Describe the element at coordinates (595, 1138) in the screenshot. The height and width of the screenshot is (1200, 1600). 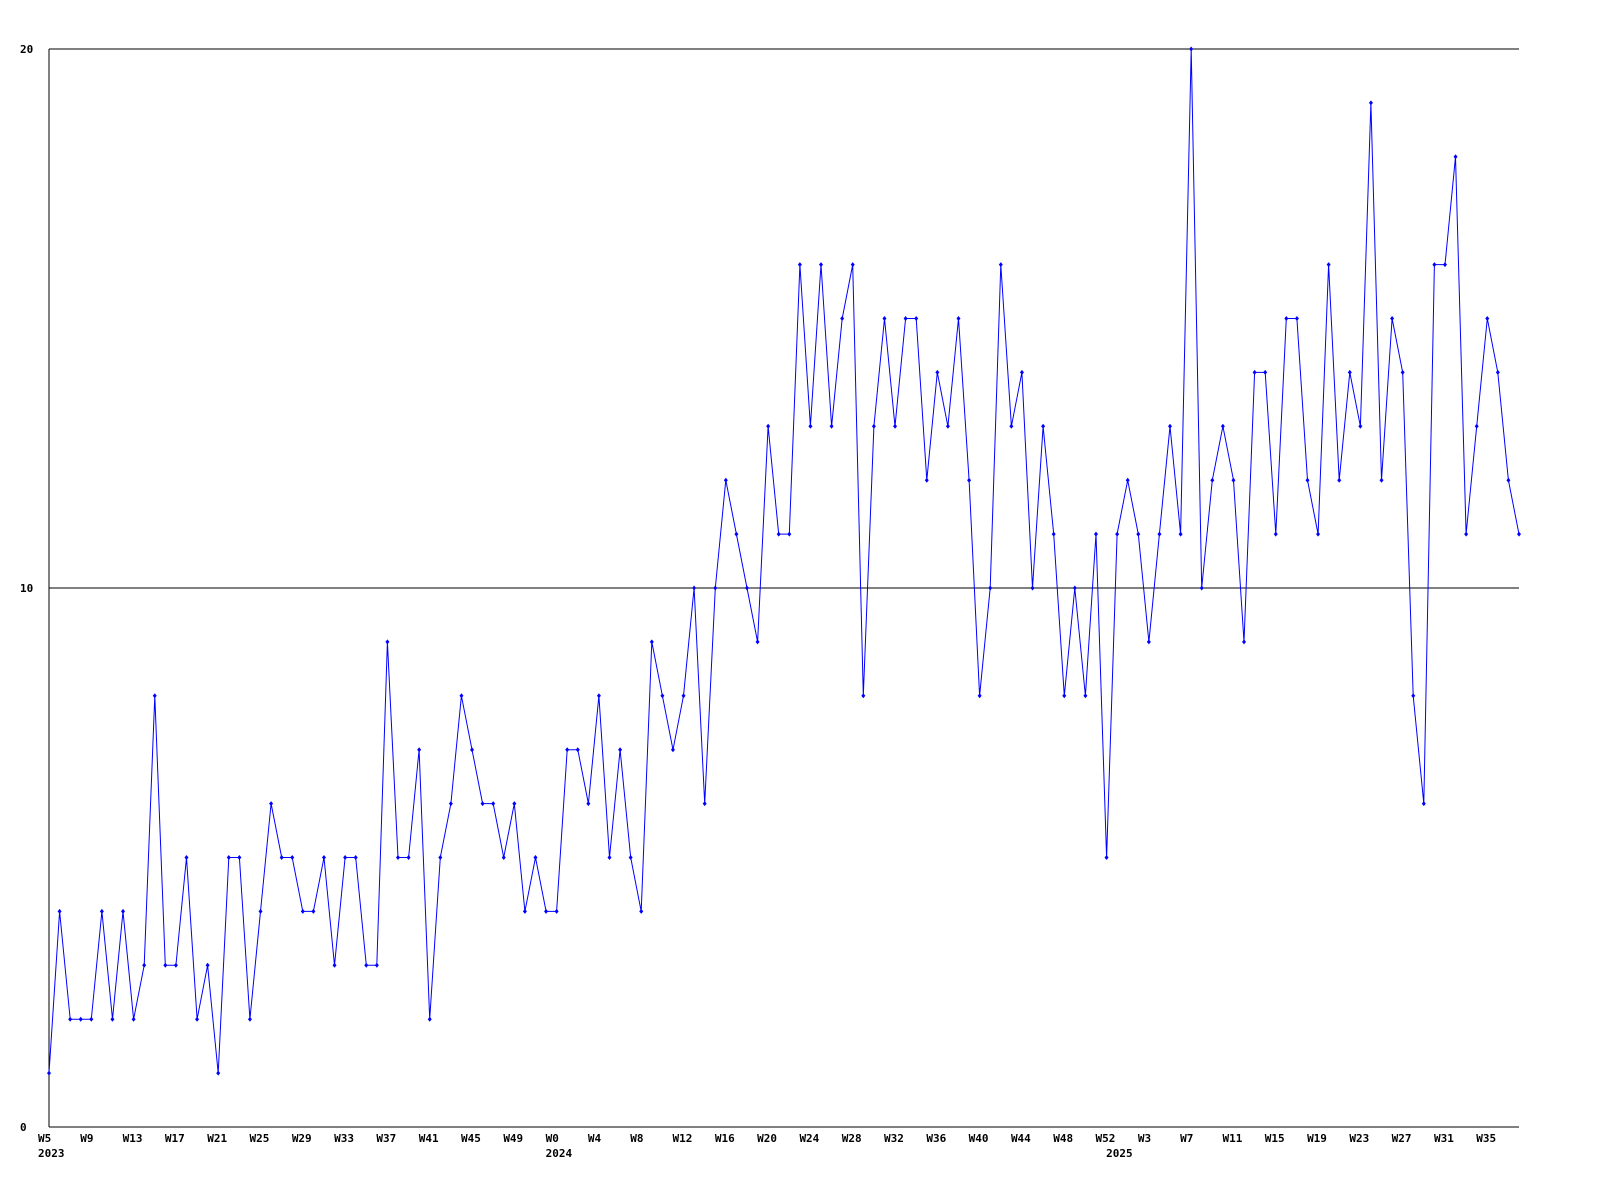
I see `x-tick-label: W4` at that location.